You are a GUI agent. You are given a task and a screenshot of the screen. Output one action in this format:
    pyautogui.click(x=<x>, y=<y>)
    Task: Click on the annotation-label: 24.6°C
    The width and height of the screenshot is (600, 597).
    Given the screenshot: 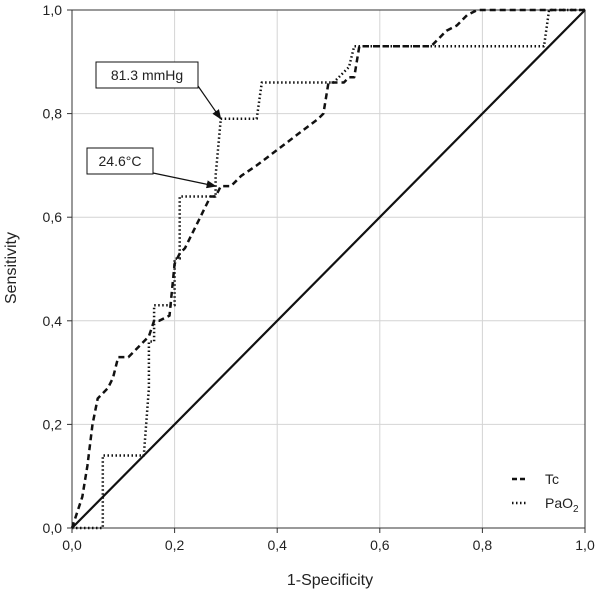 What is the action you would take?
    pyautogui.click(x=120, y=161)
    